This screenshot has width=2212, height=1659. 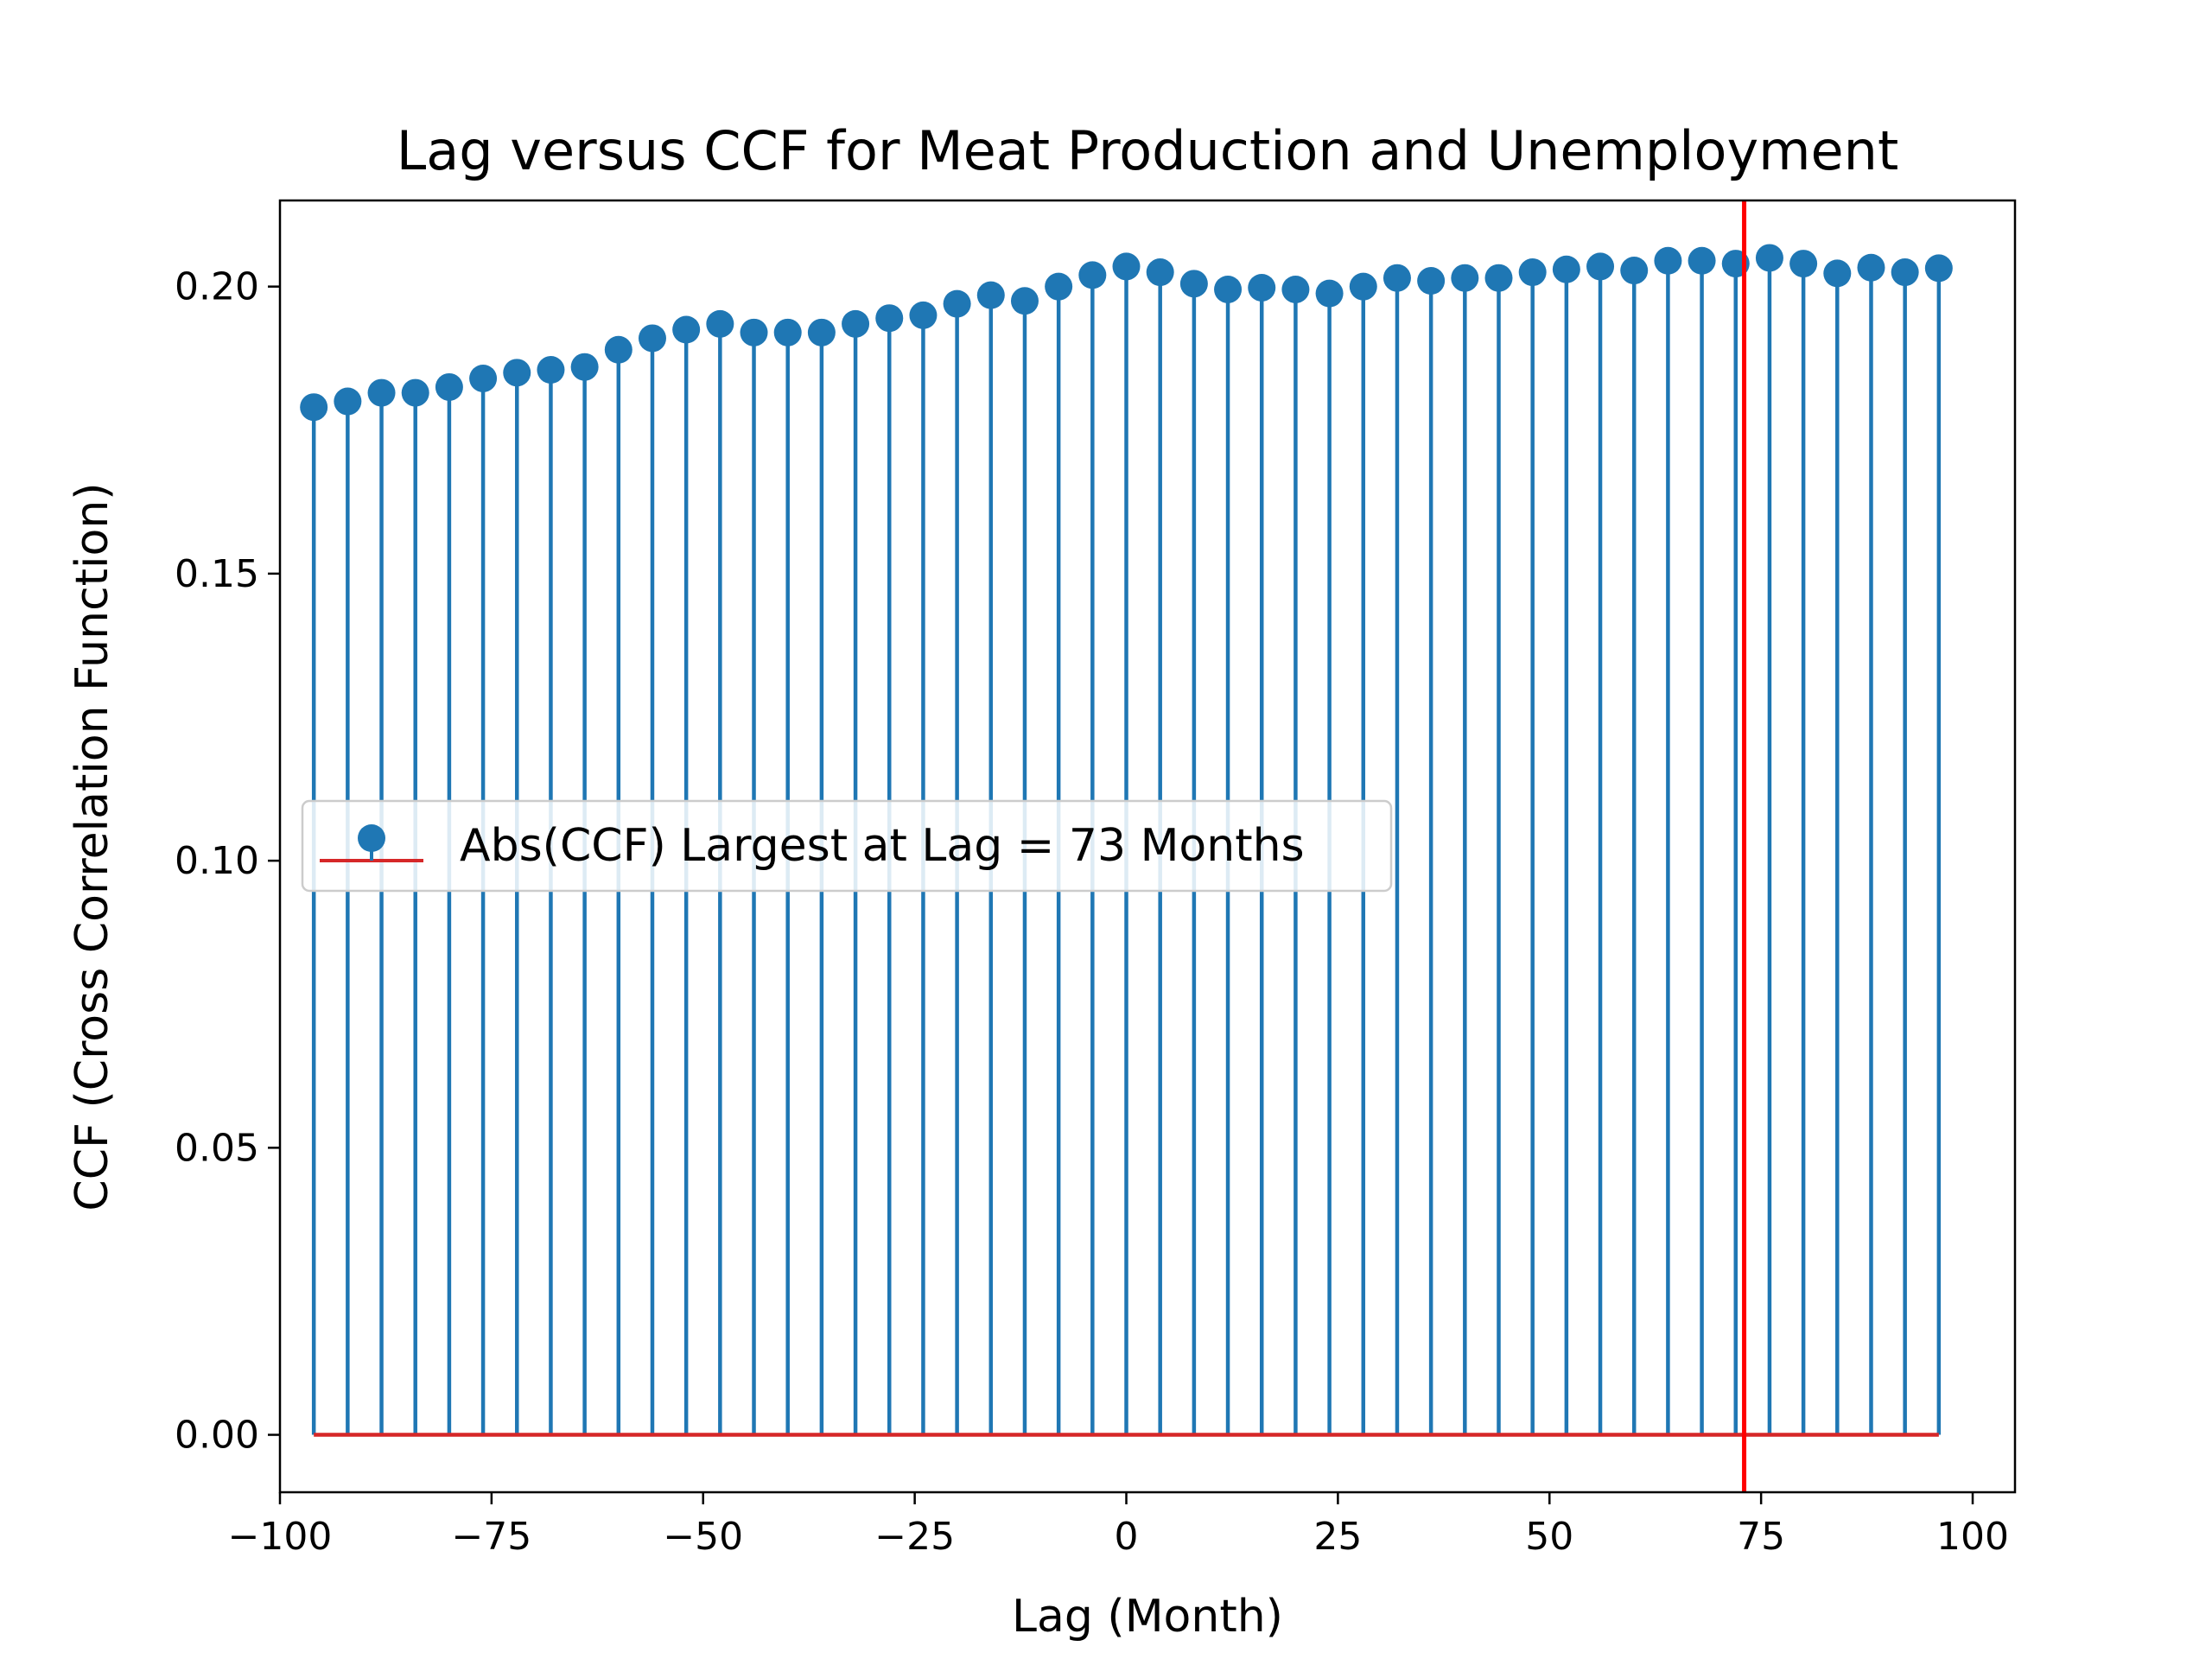 What do you see at coordinates (882, 846) in the screenshot?
I see `legend-label: Abs(CCF) Largest at Lag = 73 Months` at bounding box center [882, 846].